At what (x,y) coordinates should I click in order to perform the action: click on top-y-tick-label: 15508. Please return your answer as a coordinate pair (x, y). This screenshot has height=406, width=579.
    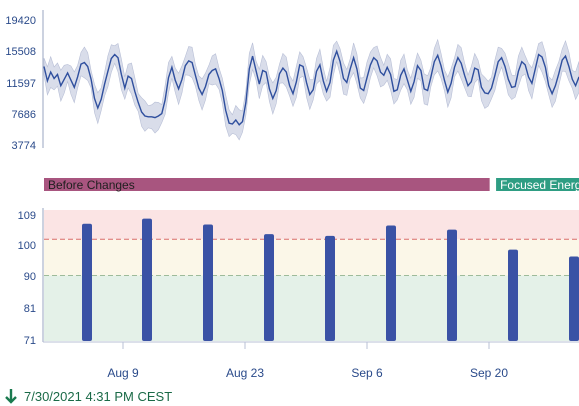
    Looking at the image, I should click on (20, 52).